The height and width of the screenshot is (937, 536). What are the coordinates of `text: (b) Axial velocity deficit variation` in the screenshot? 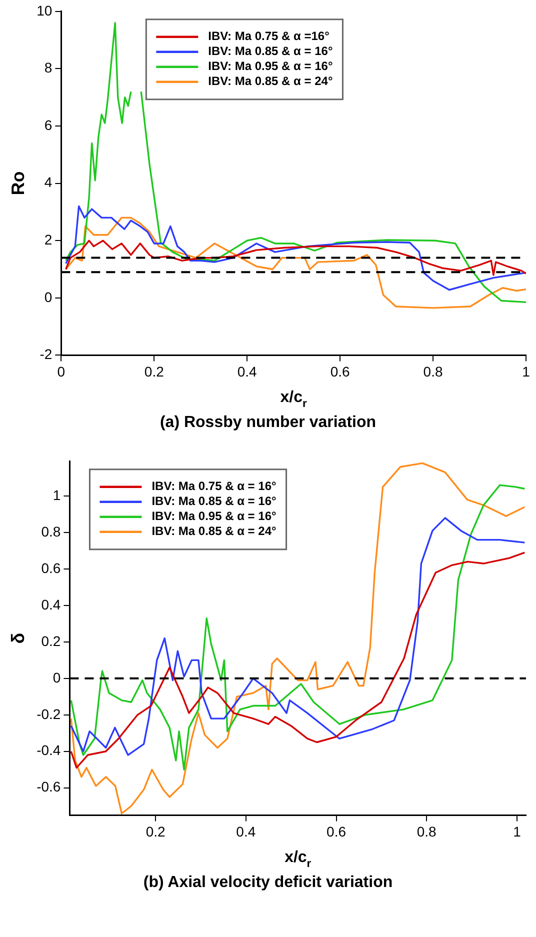 It's located at (268, 883).